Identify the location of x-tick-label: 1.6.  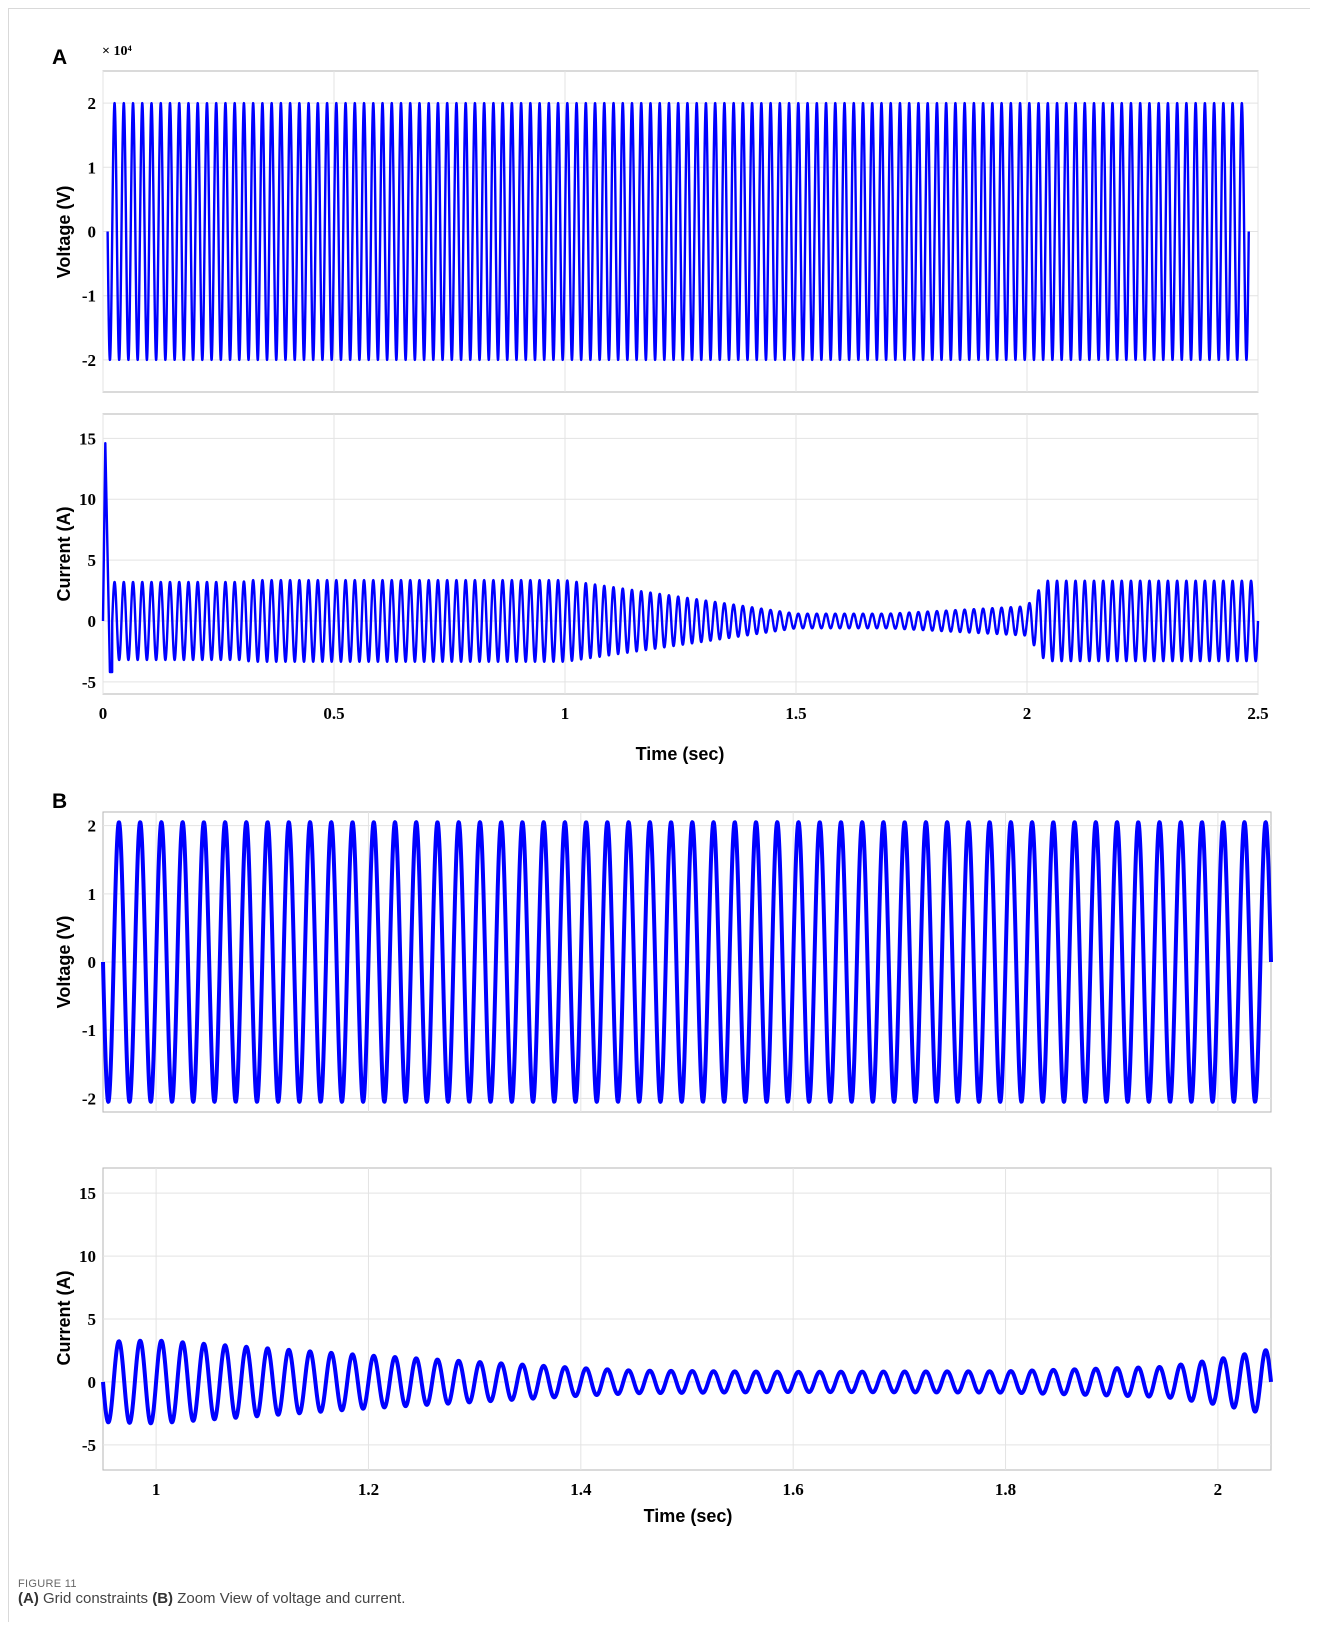
(793, 1489).